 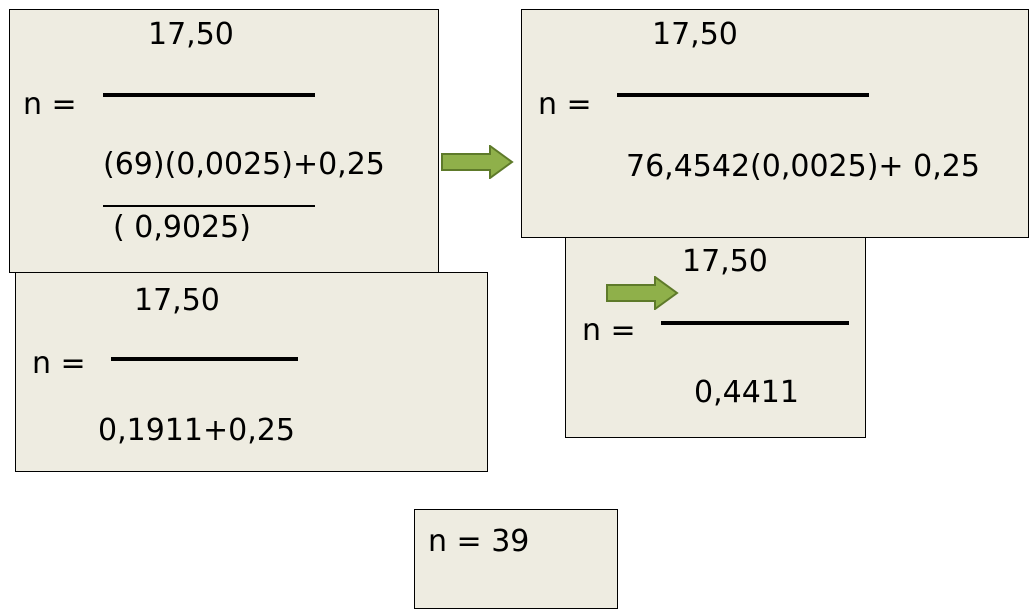 I want to click on step1-n-label: n =, so click(x=50, y=104).